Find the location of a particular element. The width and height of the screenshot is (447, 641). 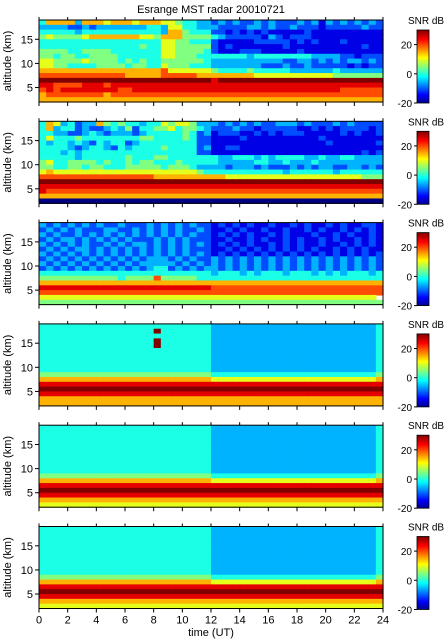

colorbar-tick-label: -20 is located at coordinates (405, 104).